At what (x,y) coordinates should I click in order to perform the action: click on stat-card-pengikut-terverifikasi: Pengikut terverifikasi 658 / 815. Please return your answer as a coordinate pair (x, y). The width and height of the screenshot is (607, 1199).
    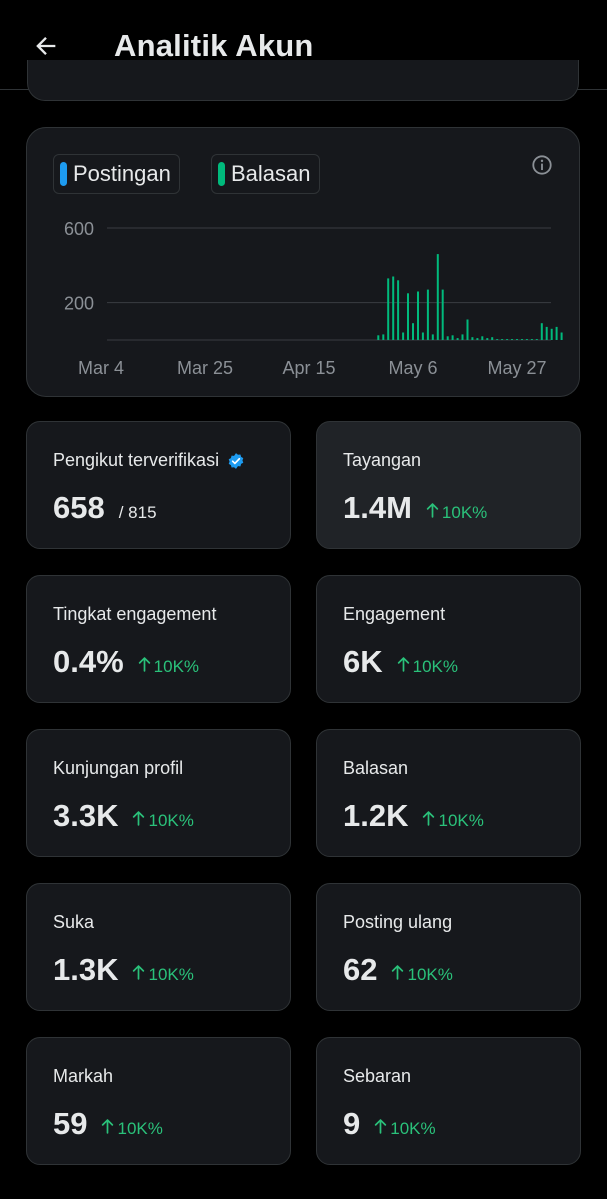
    Looking at the image, I should click on (158, 485).